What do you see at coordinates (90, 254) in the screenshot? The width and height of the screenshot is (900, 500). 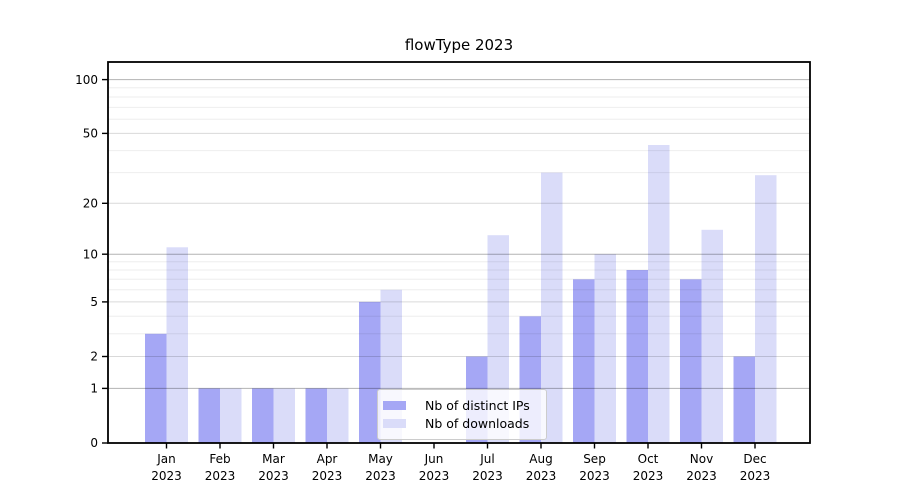 I see `y-tick-label-10: 10` at bounding box center [90, 254].